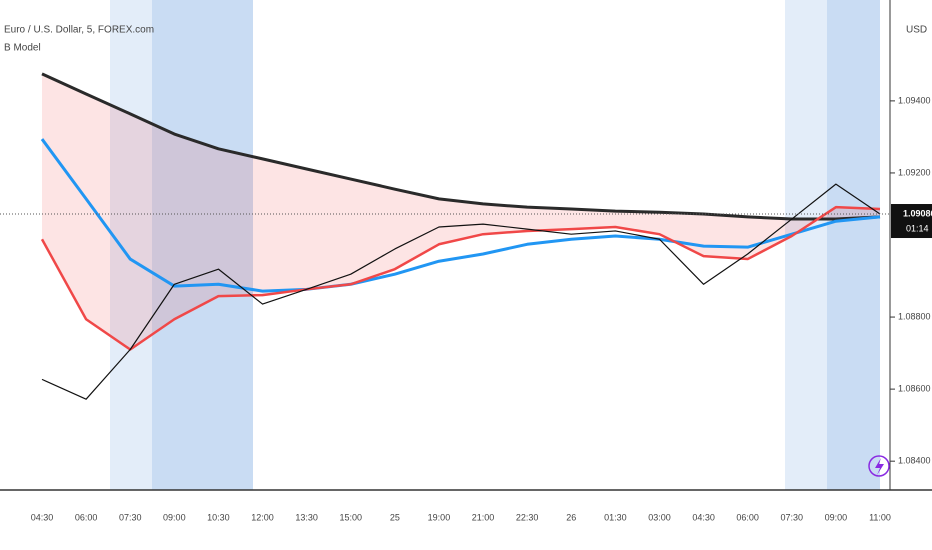  What do you see at coordinates (917, 213) in the screenshot?
I see `last-price-label: 1.09086` at bounding box center [917, 213].